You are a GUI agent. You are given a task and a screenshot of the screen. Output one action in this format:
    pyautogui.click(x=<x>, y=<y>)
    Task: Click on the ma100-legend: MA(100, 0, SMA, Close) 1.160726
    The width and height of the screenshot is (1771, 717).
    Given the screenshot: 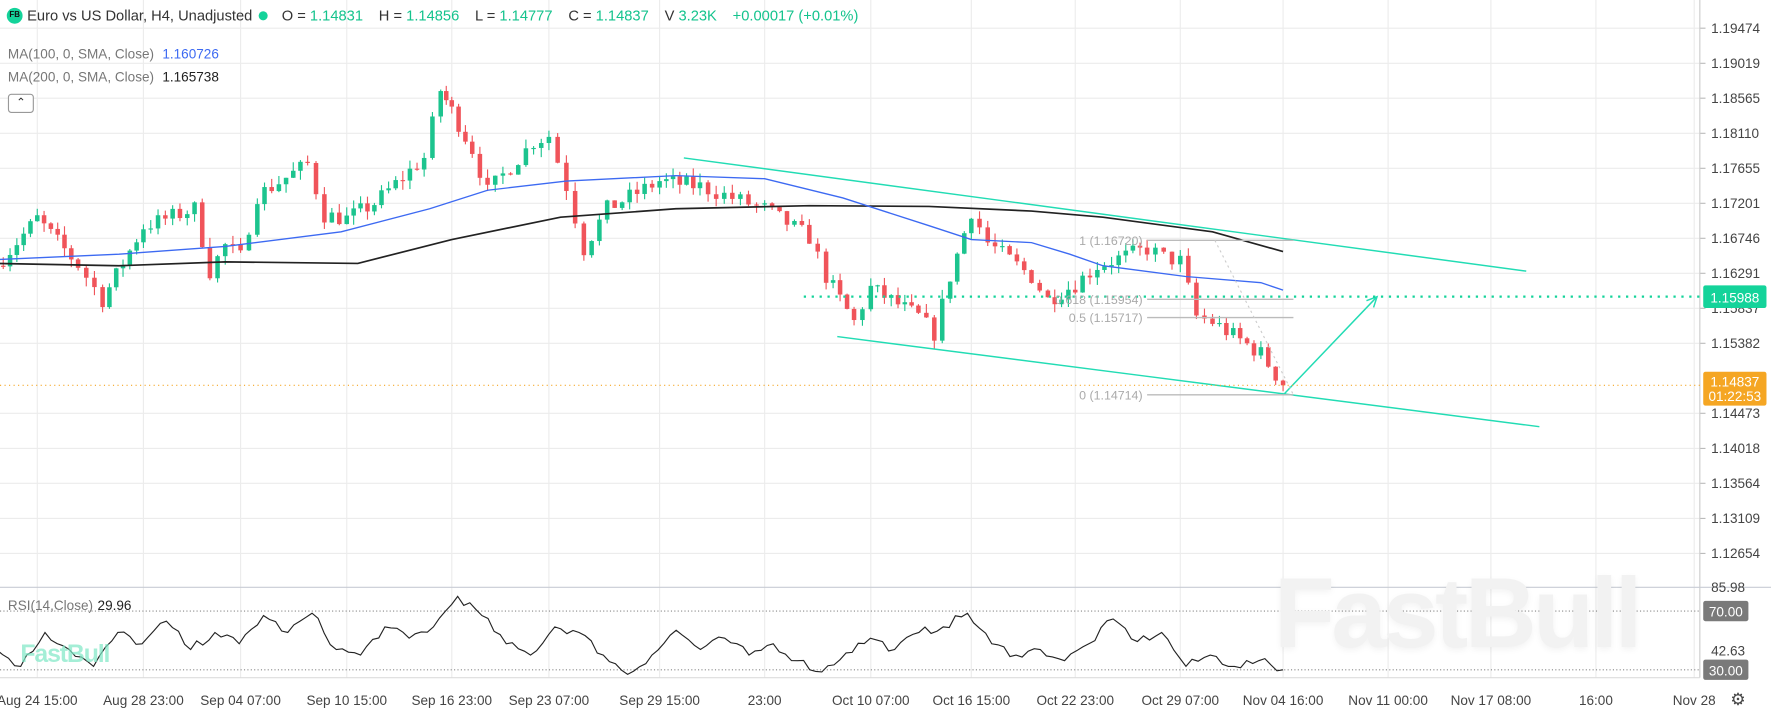 What is the action you would take?
    pyautogui.click(x=113, y=54)
    